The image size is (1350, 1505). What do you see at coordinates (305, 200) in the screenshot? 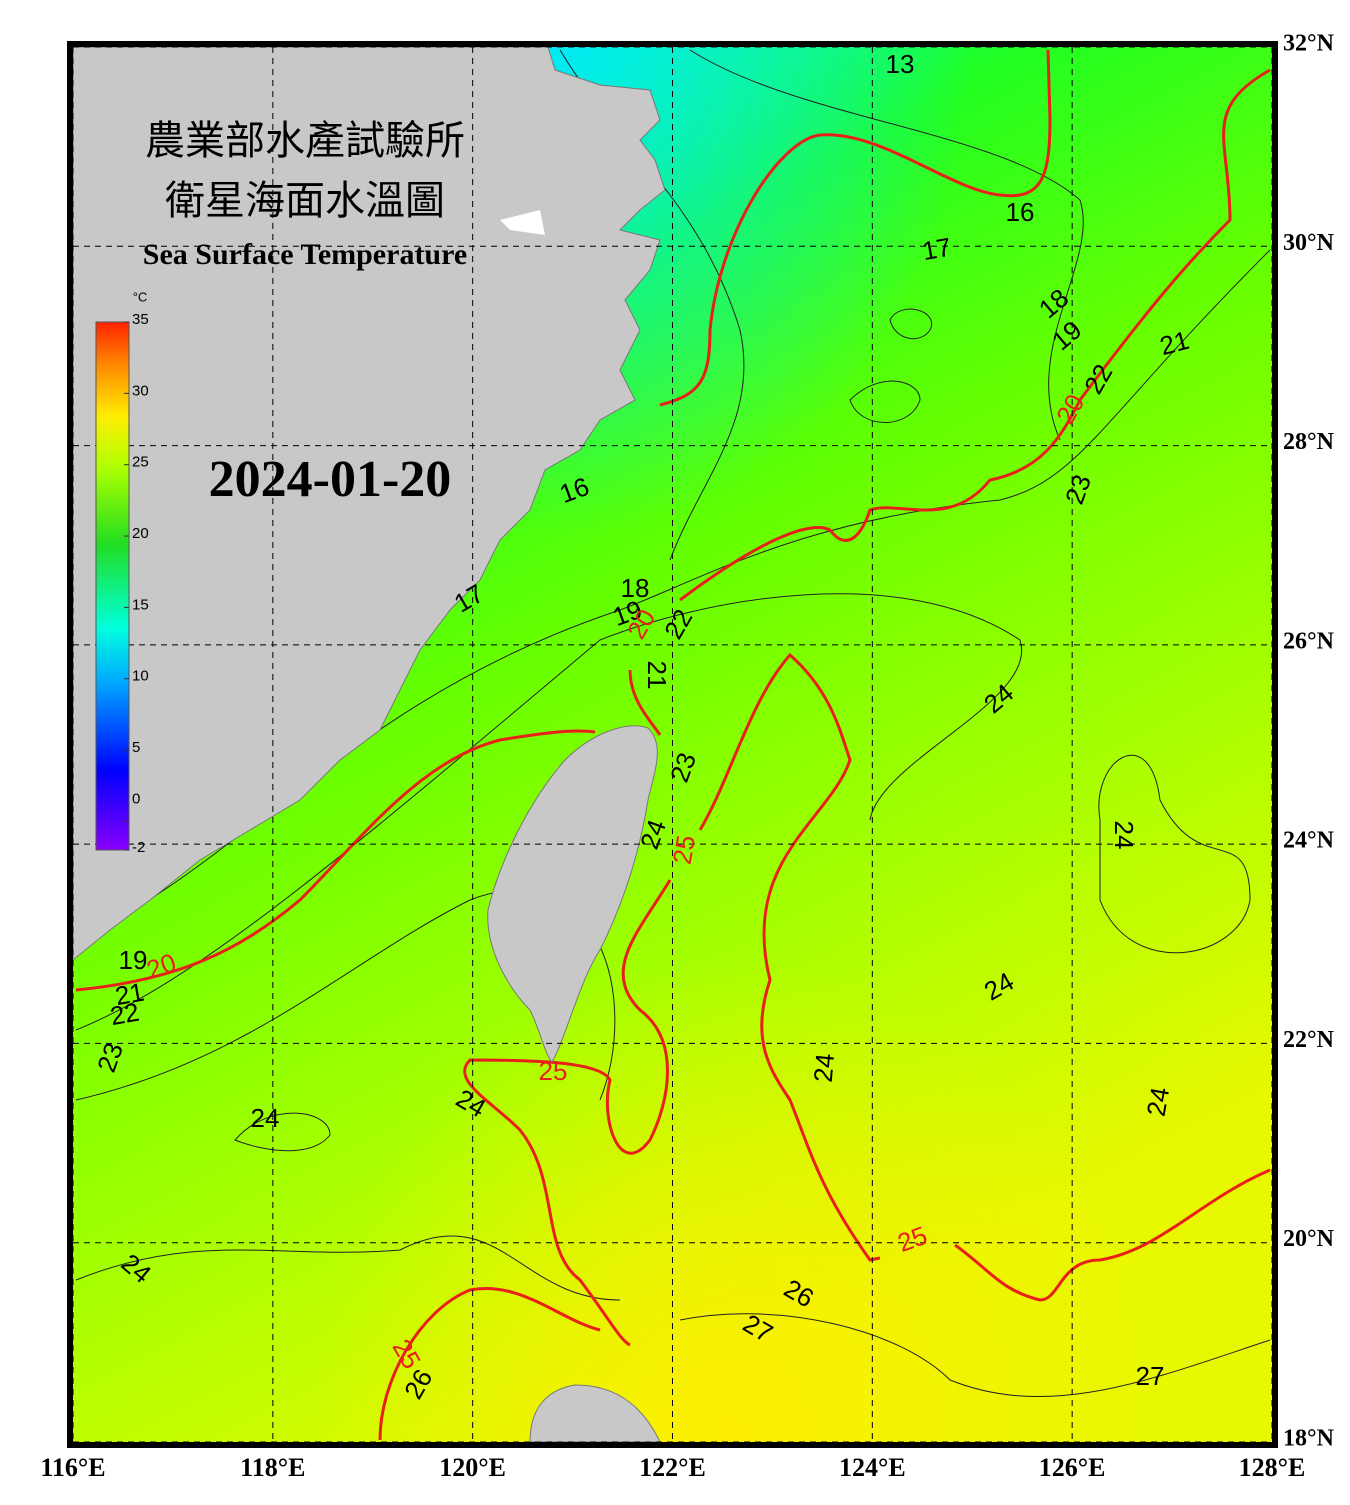
I see `title-zh-2: 衛星海面水溫圖` at bounding box center [305, 200].